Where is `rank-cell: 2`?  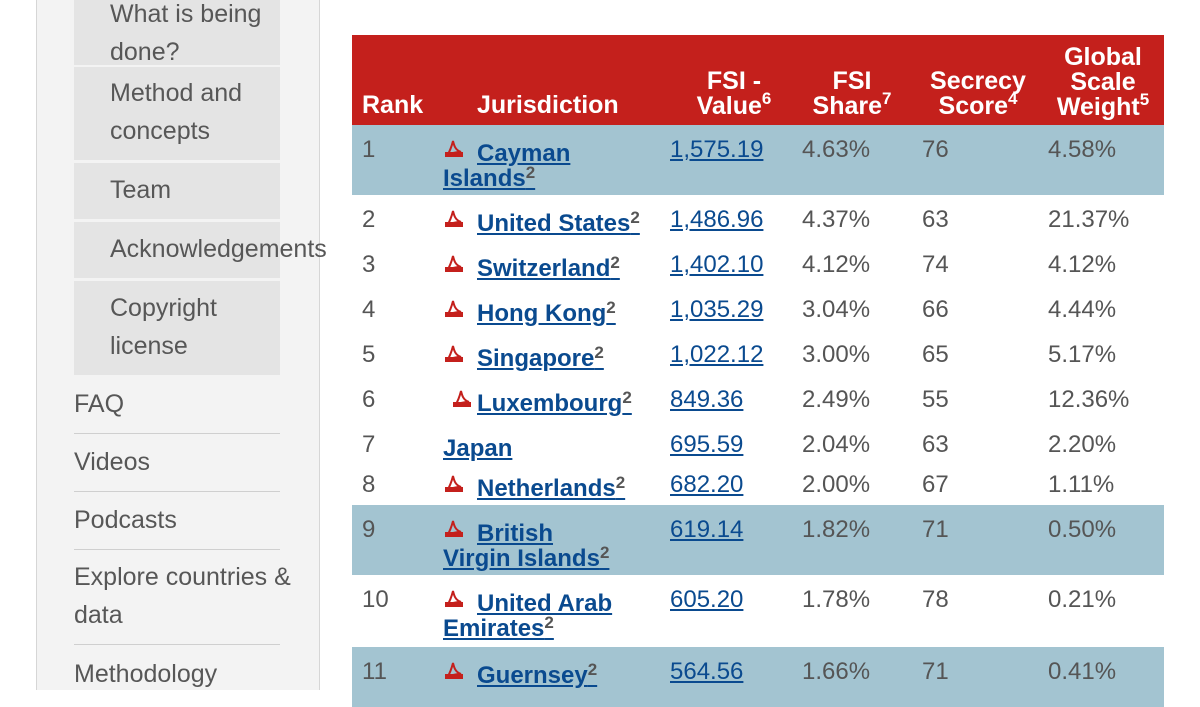 rank-cell: 2 is located at coordinates (369, 219).